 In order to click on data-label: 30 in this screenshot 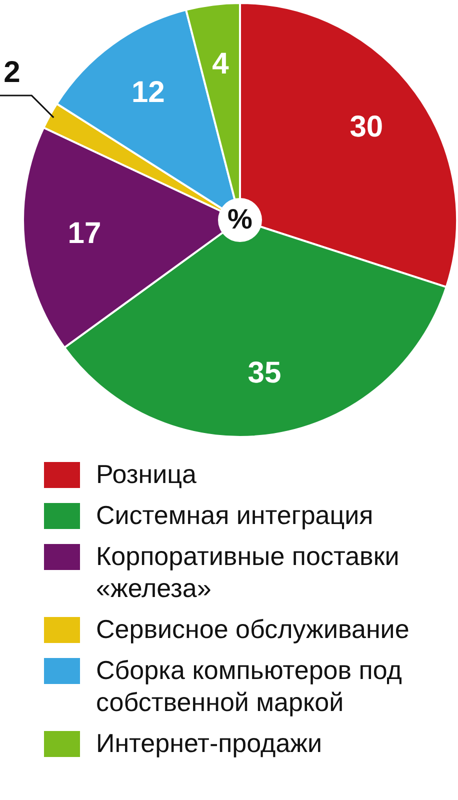, I will do `click(367, 127)`.